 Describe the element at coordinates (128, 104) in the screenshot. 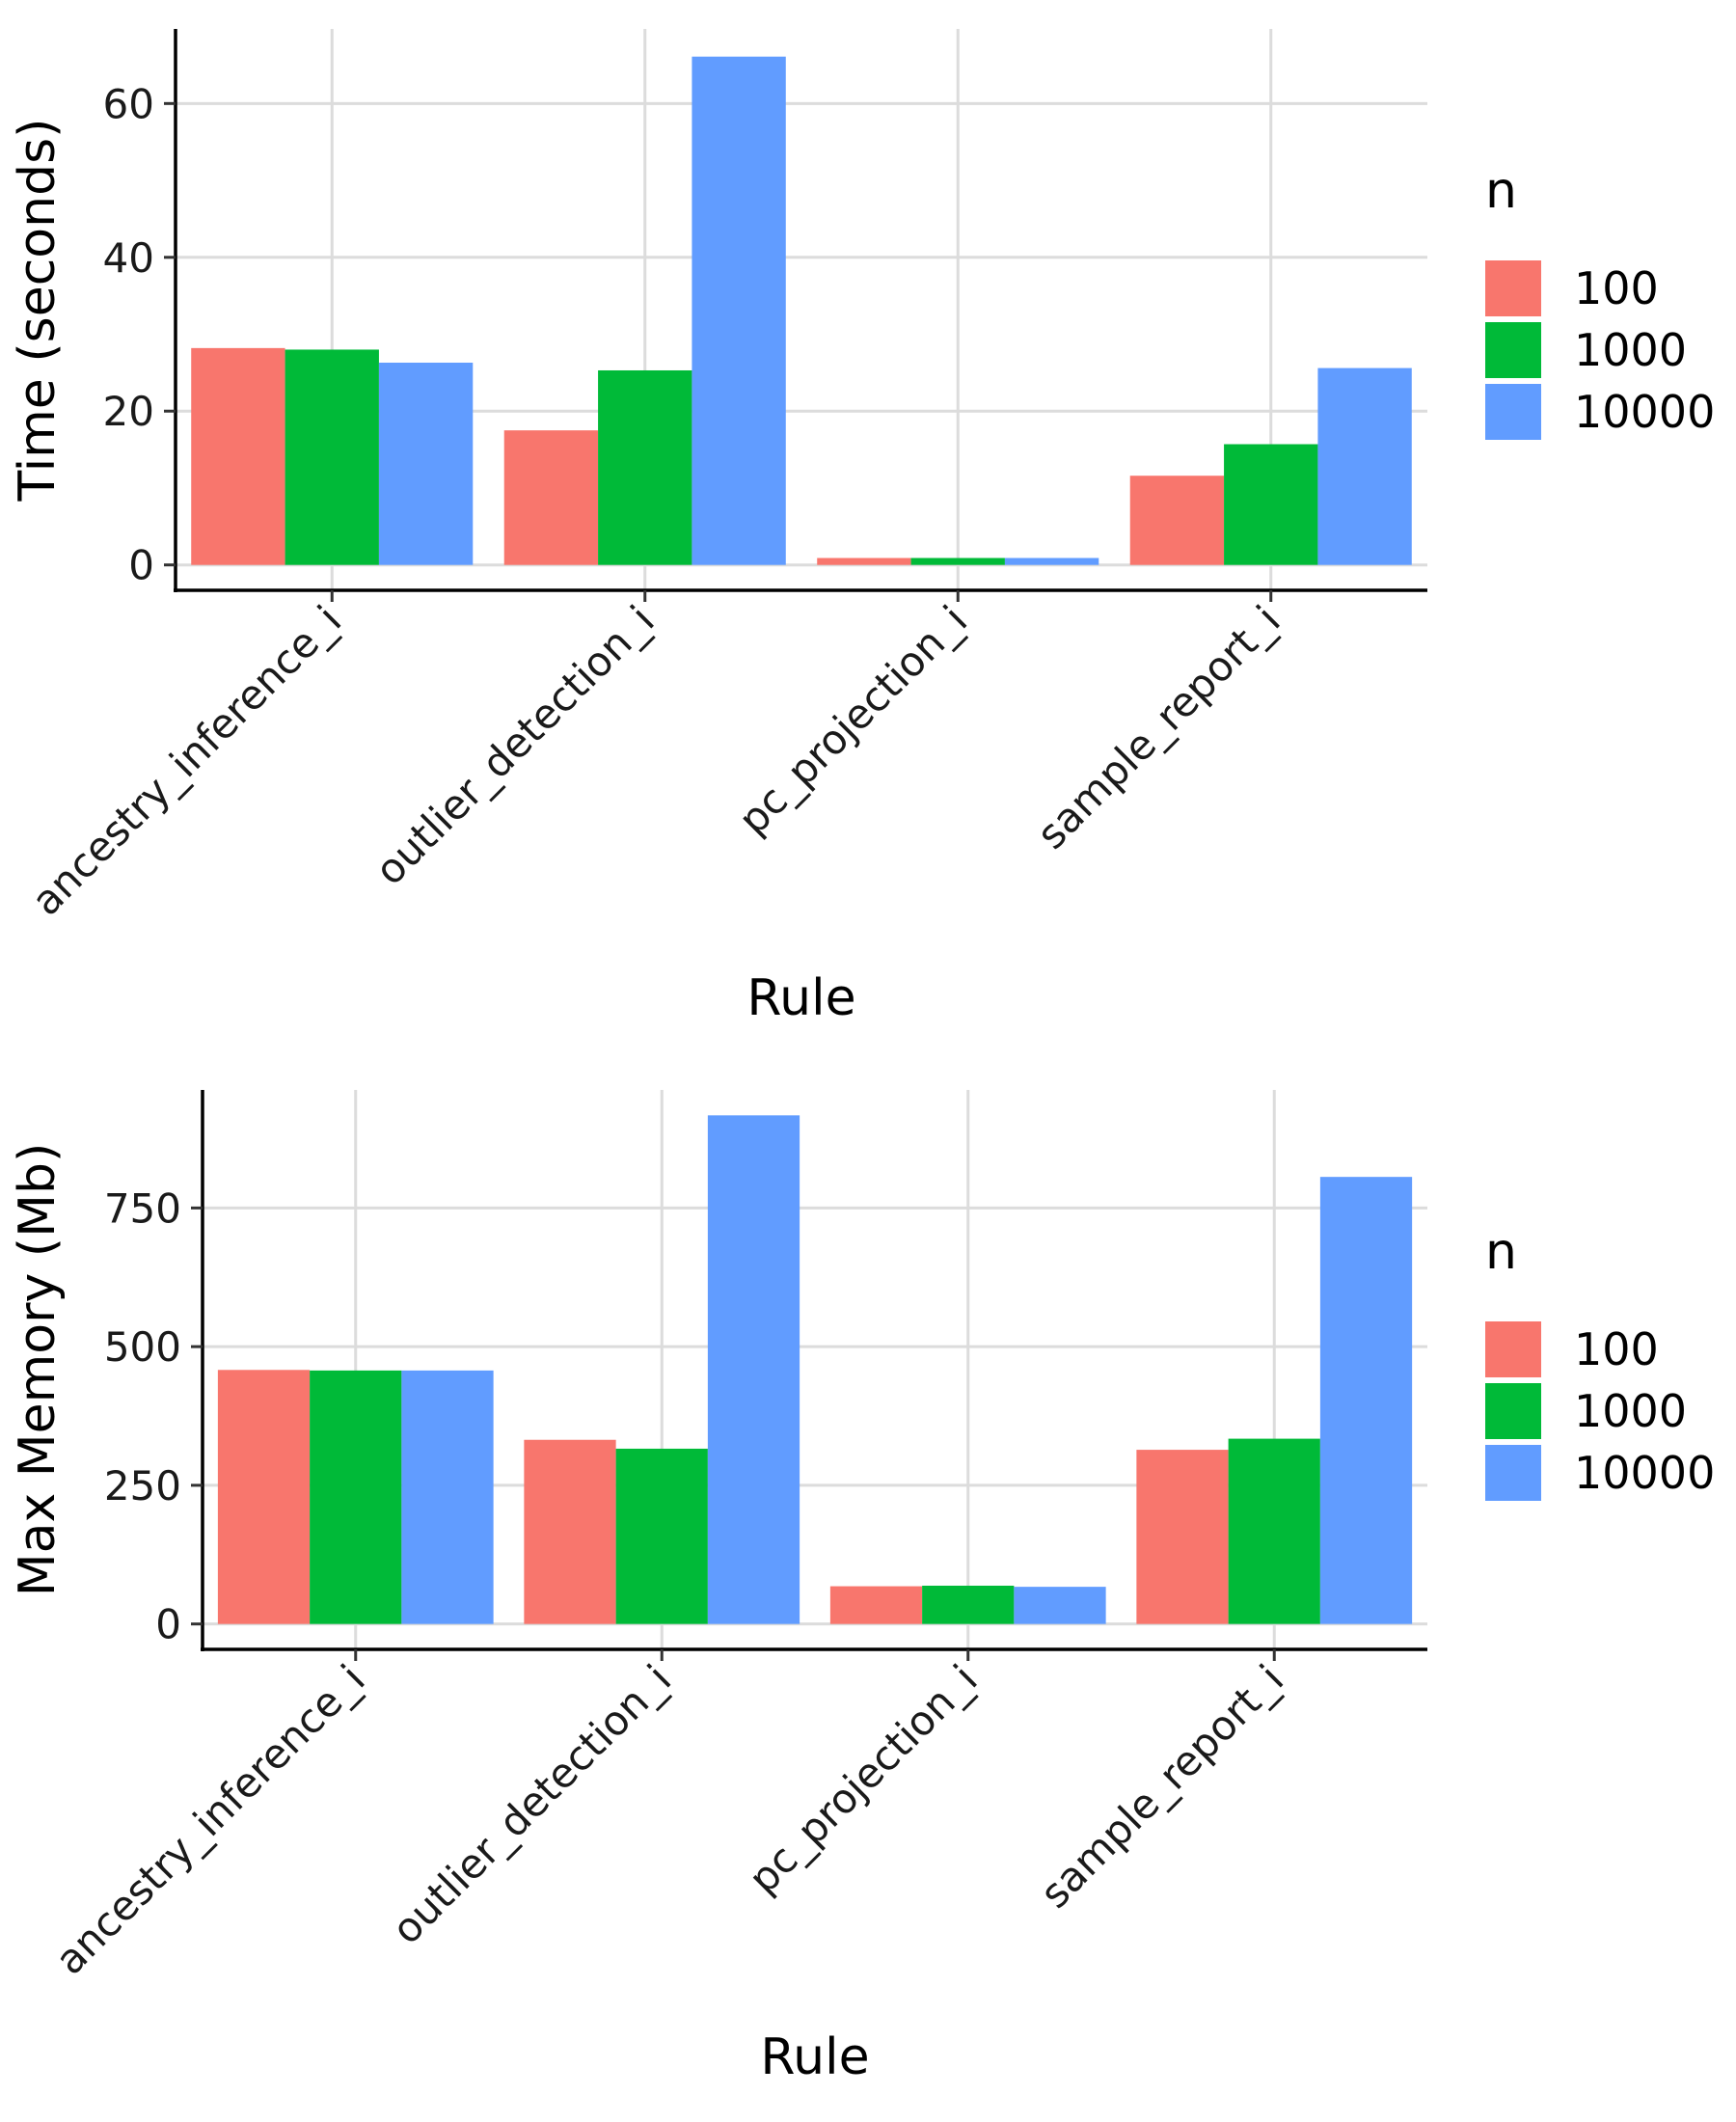

I see `y-tick-label: 60` at that location.